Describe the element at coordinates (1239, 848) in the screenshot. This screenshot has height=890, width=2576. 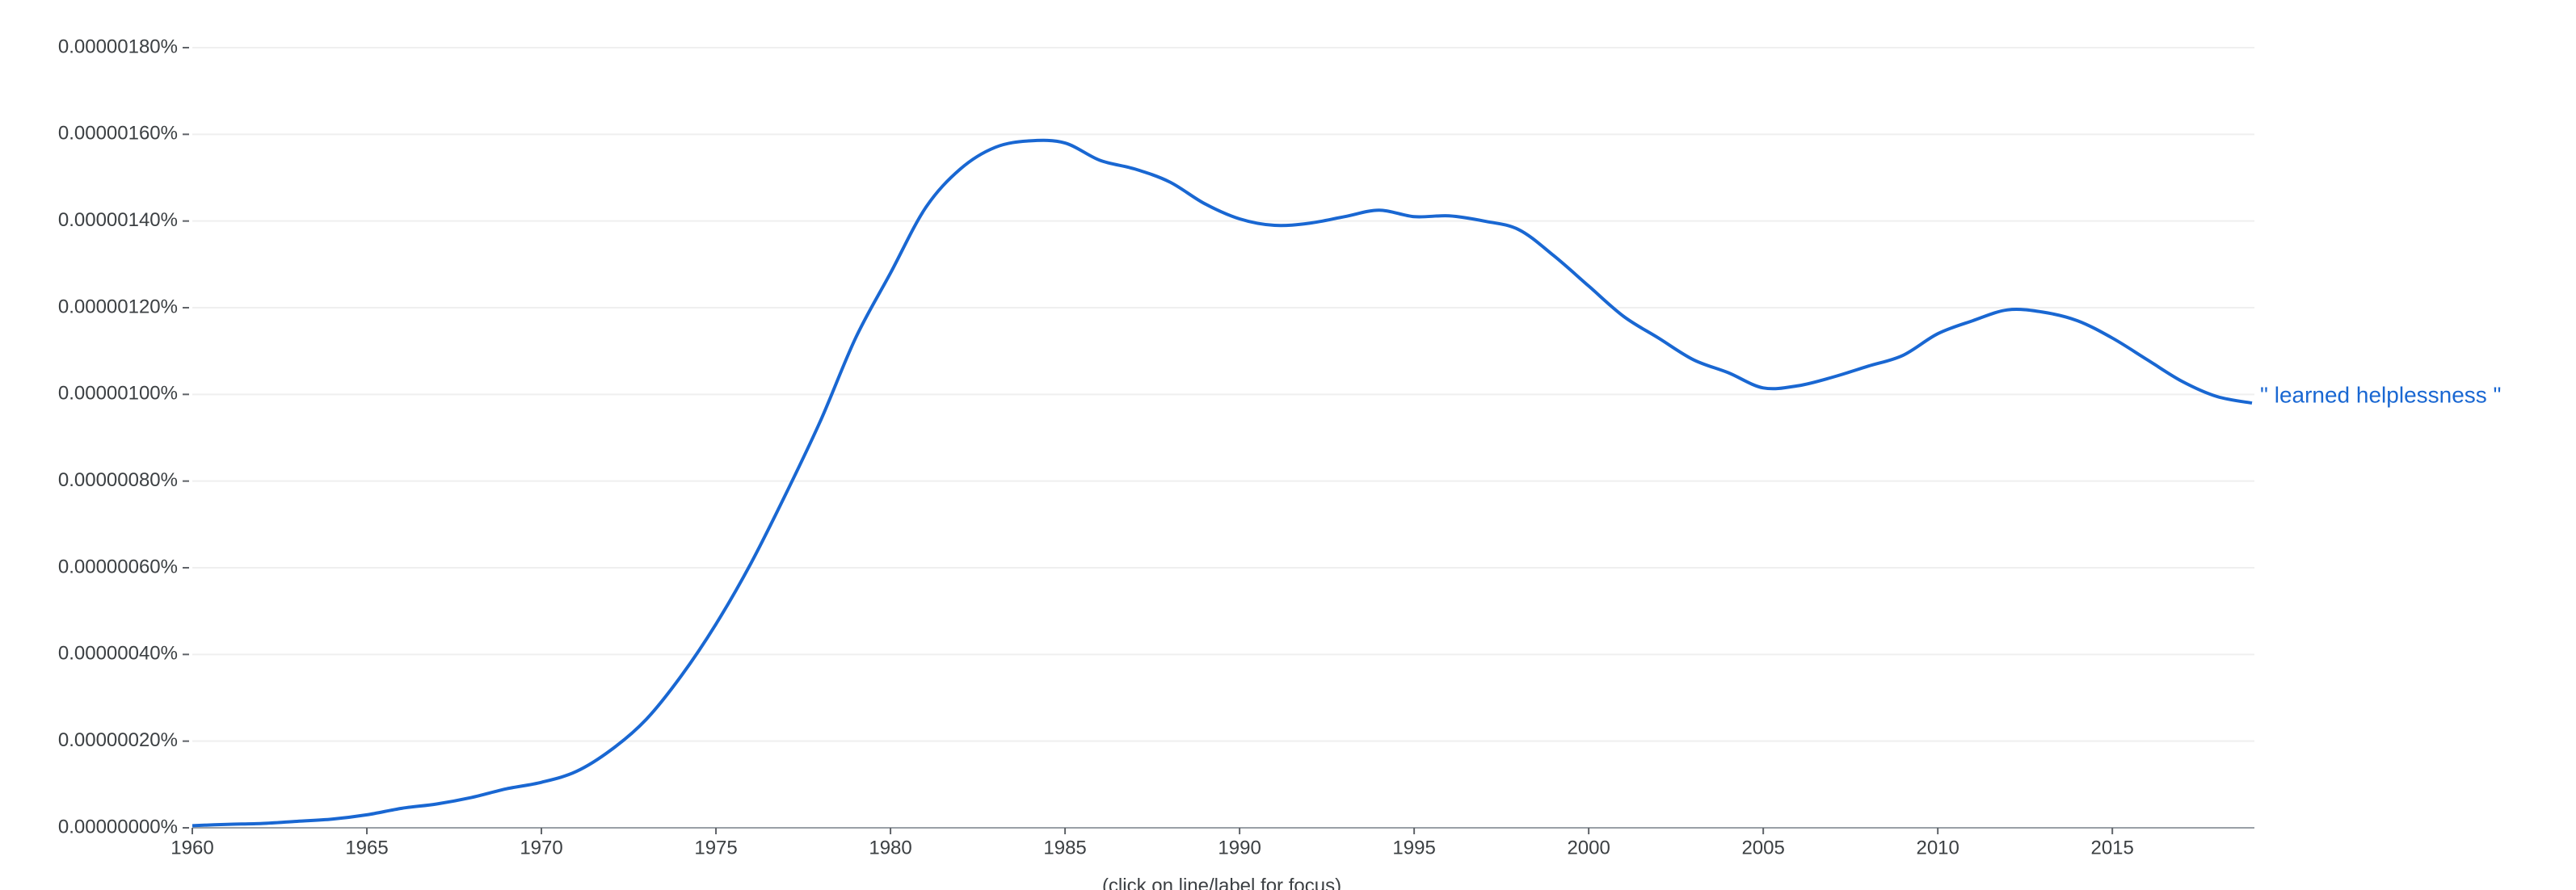
I see `x-tick-label: 1990` at that location.